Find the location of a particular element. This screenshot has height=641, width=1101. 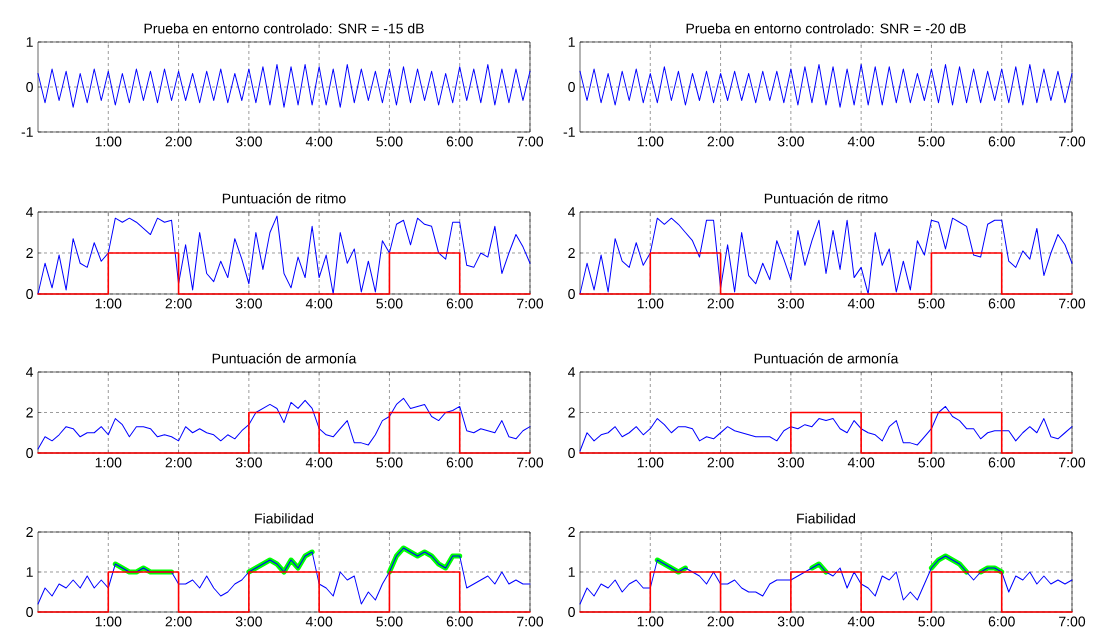

chart-title: Prueba en entorno controlado: SNR = -15 dB is located at coordinates (284, 28).